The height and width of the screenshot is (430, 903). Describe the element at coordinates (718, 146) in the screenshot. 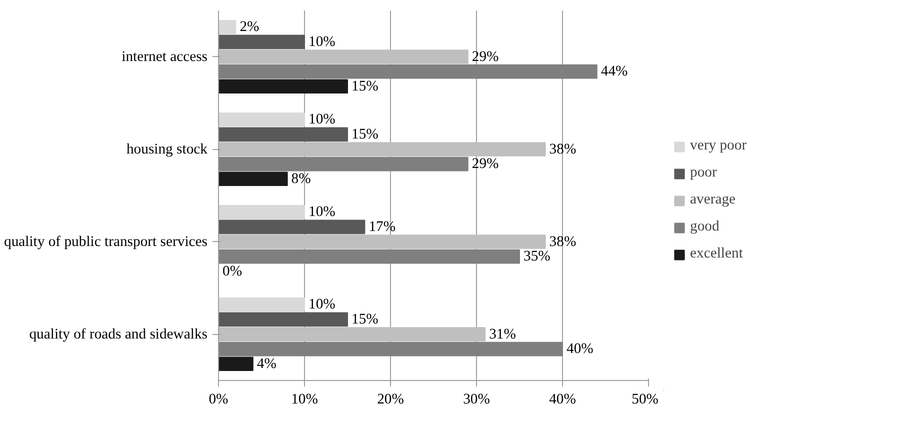

I see `legend-label: very poor` at that location.